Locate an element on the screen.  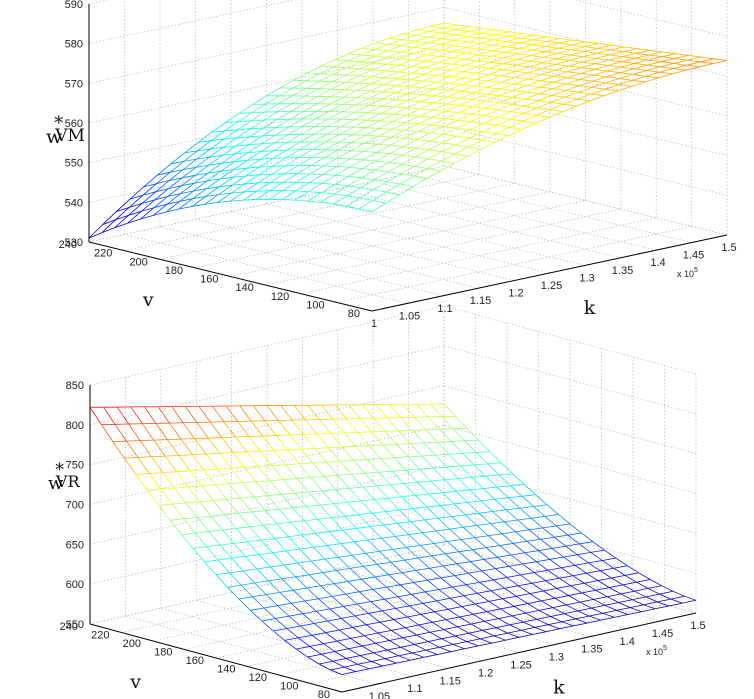
z-tick-label: 530 is located at coordinates (74, 243).